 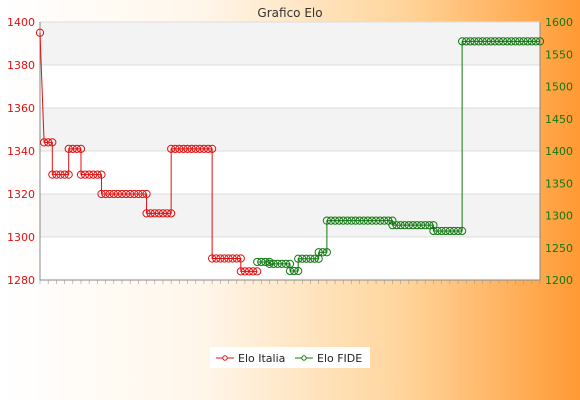 What do you see at coordinates (21, 65) in the screenshot?
I see `y-left-tick-label: 1380` at bounding box center [21, 65].